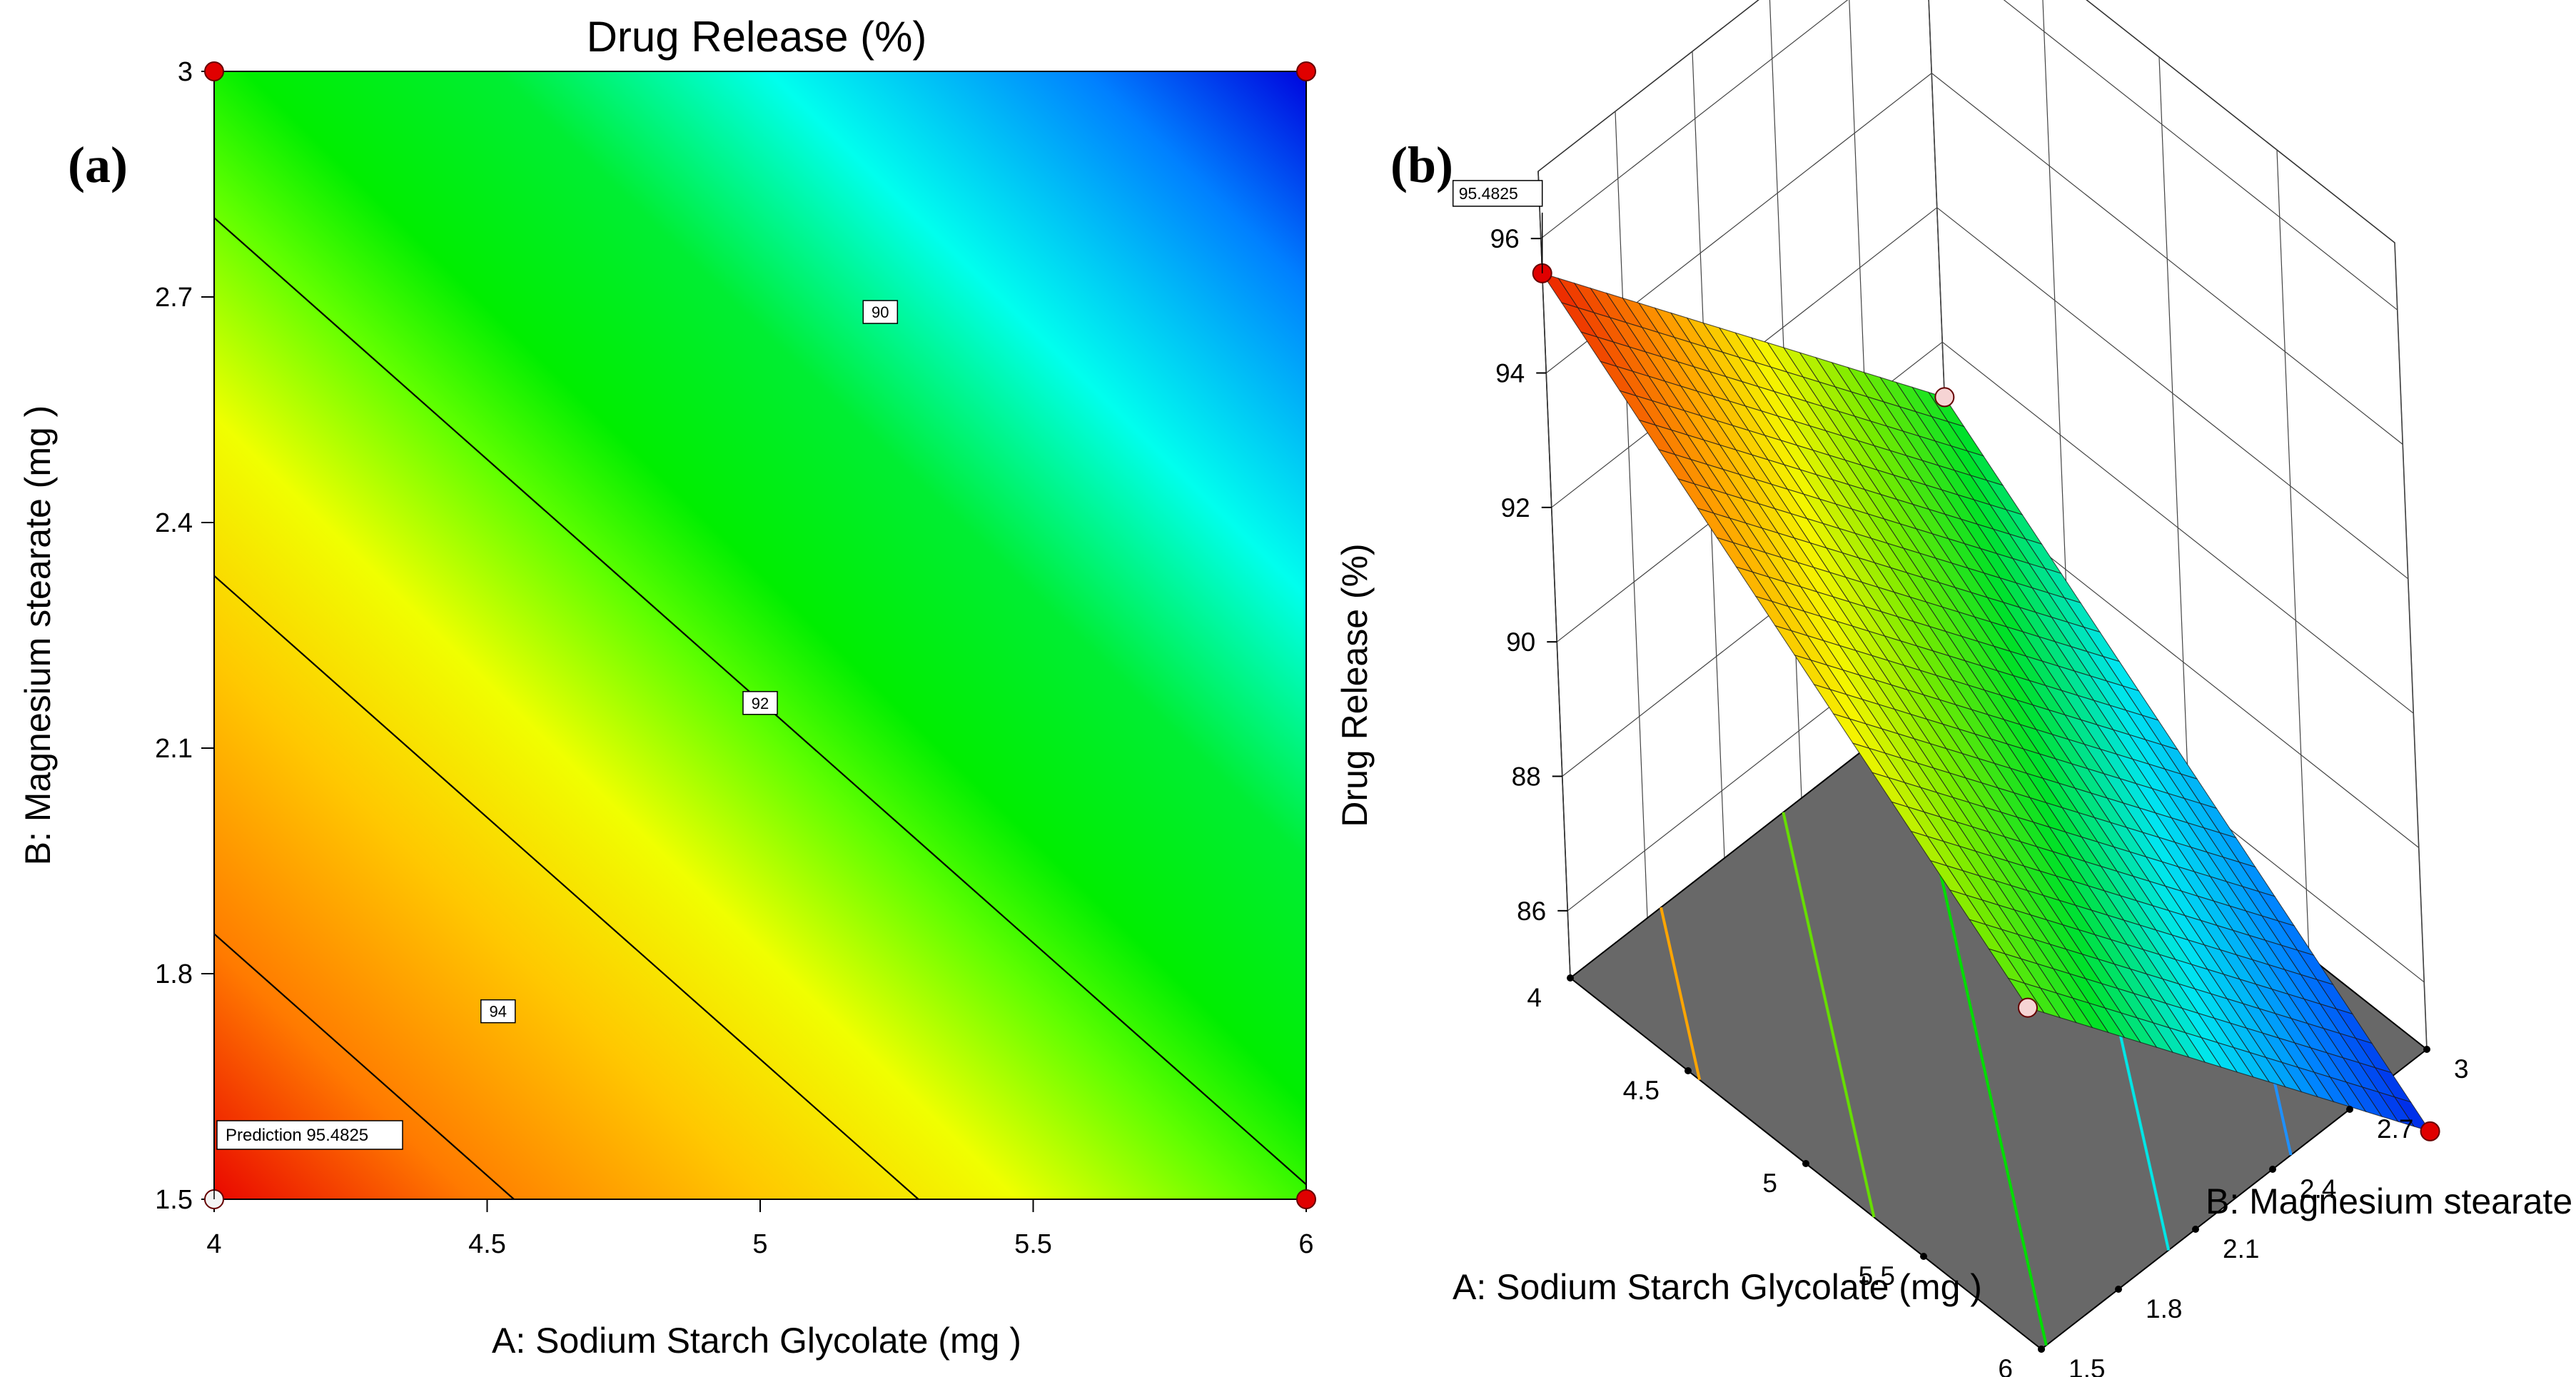  Describe the element at coordinates (2391, 1201) in the screenshot. I see `y-axis-label-3d: B: Magnesium stearate (mg )` at that location.